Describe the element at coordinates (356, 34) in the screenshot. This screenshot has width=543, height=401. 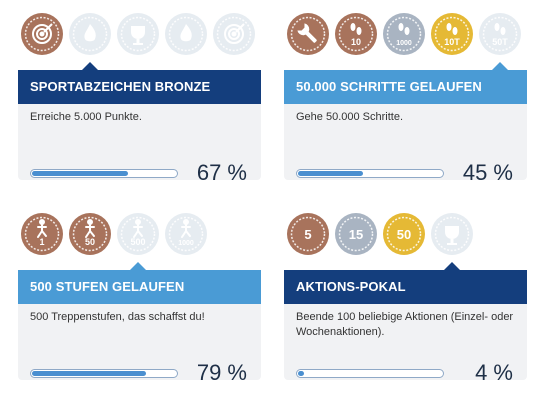
I see `footprints-icon: 10` at that location.